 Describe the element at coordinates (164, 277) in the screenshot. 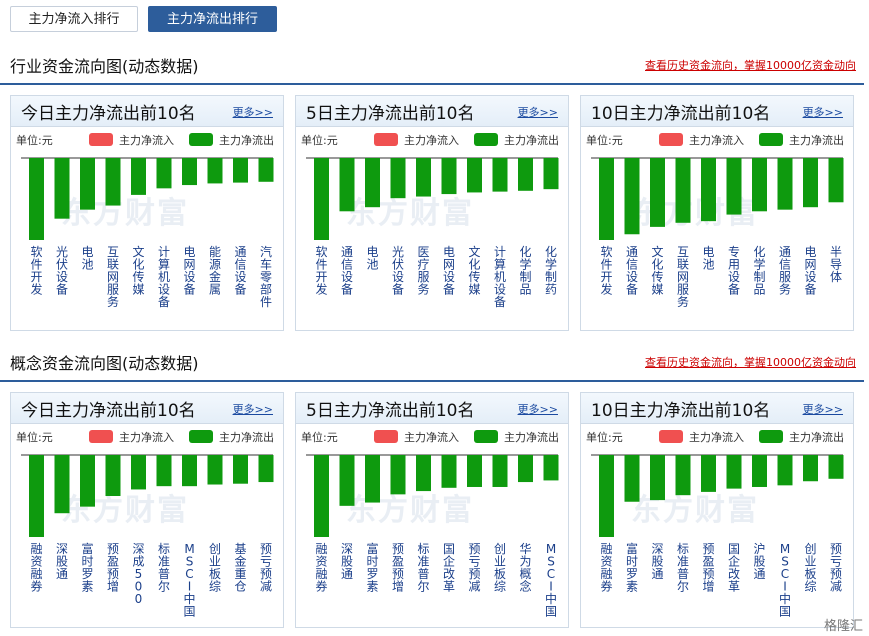

I see `category-label: 计算机设备` at that location.